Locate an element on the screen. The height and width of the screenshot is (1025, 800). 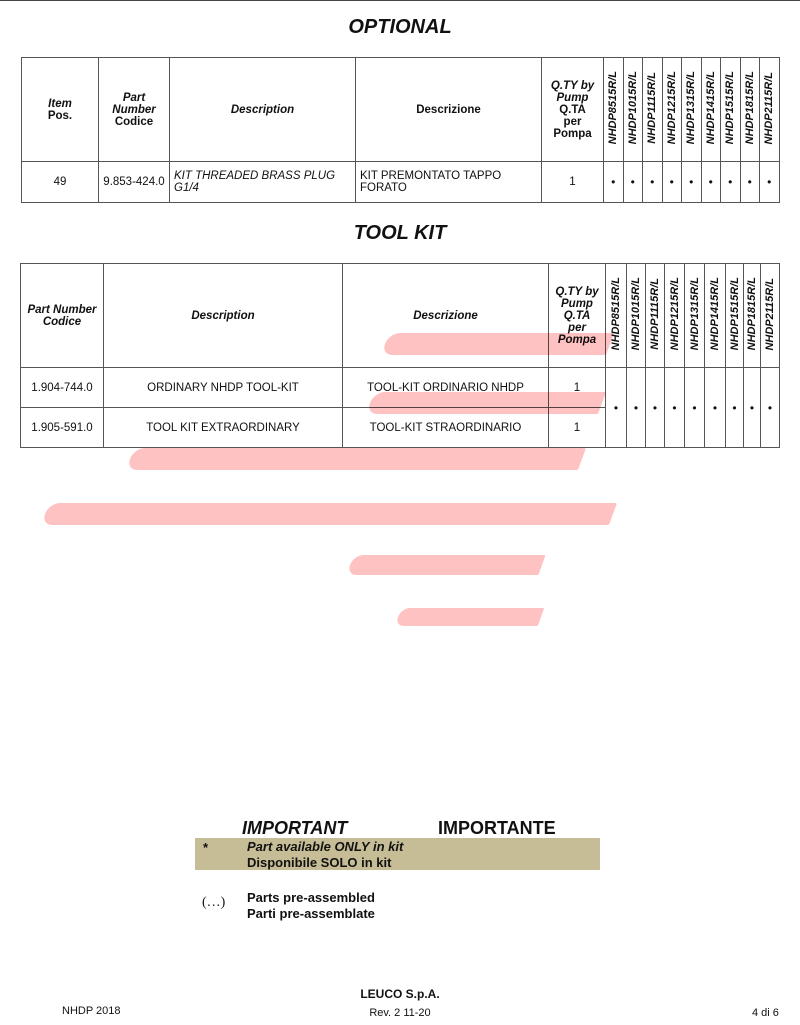
section-title-optional: OPTIONAL is located at coordinates (400, 27).